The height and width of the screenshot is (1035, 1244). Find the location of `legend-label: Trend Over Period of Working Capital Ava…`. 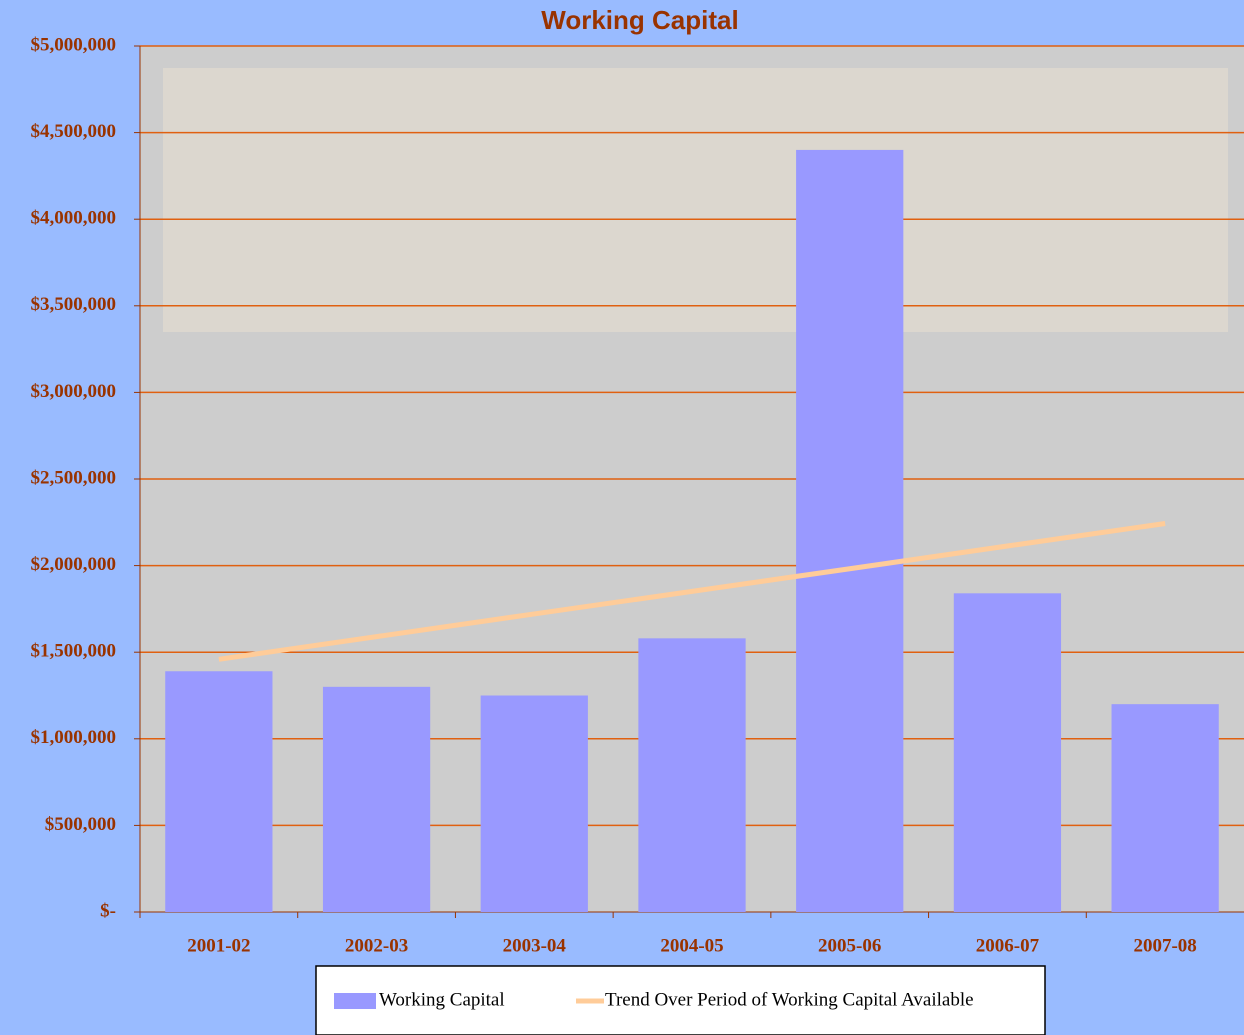

legend-label: Trend Over Period of Working Capital Ava… is located at coordinates (789, 999).